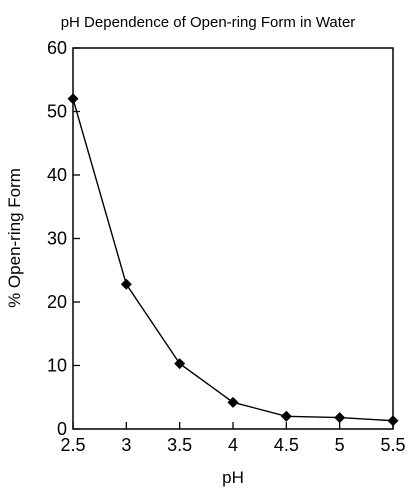 The image size is (417, 491). What do you see at coordinates (57, 48) in the screenshot?
I see `y-tick-label: 60` at bounding box center [57, 48].